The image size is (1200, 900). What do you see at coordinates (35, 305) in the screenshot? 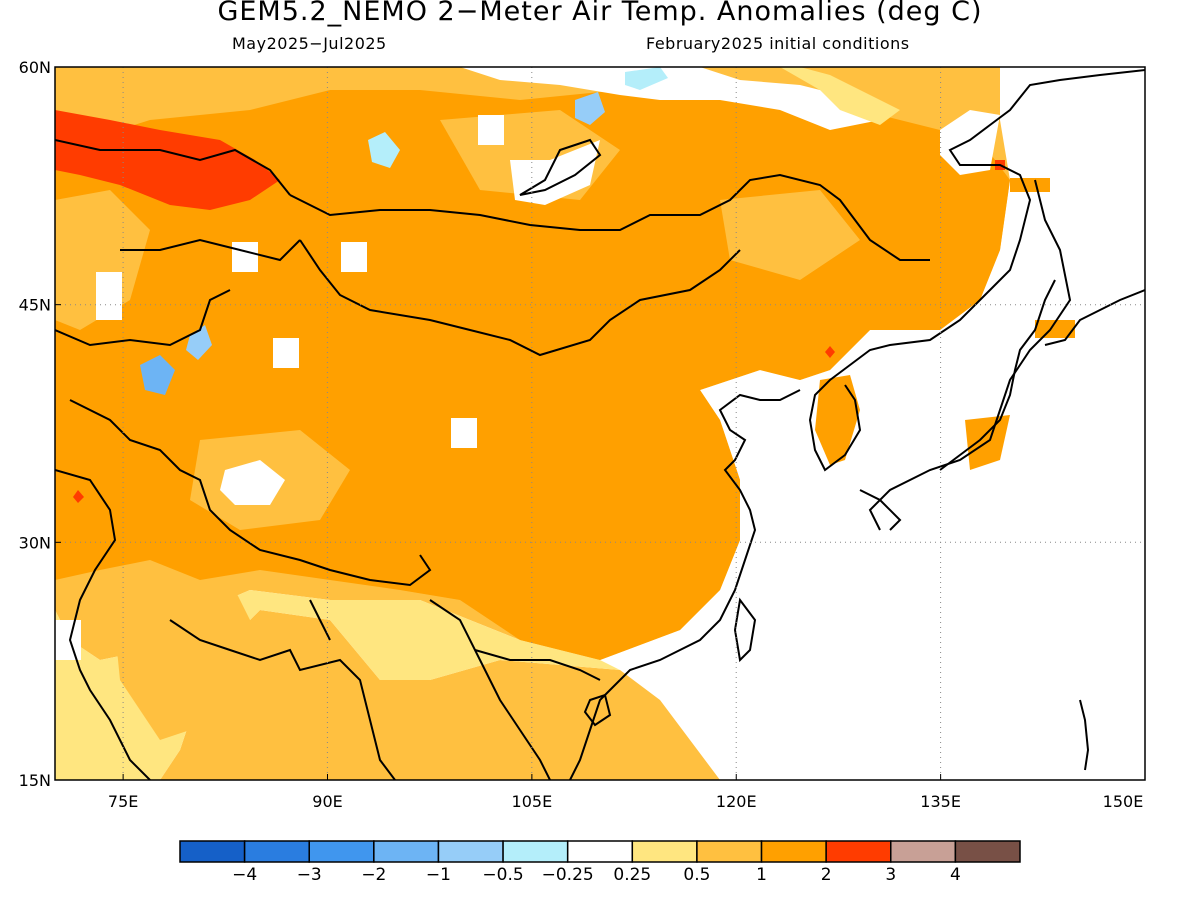
I see `y-tick-label: 45N` at bounding box center [35, 305].